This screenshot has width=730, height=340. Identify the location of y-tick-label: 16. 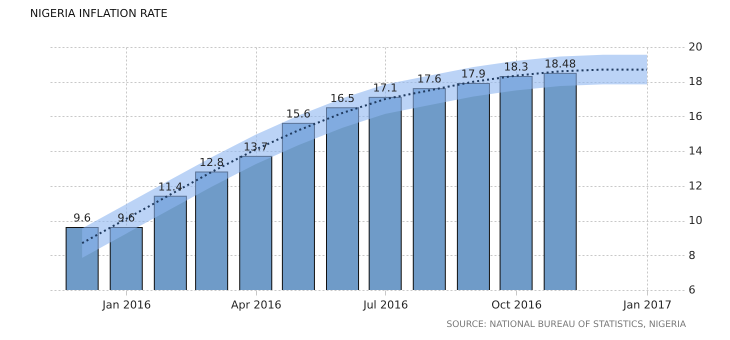
(695, 116).